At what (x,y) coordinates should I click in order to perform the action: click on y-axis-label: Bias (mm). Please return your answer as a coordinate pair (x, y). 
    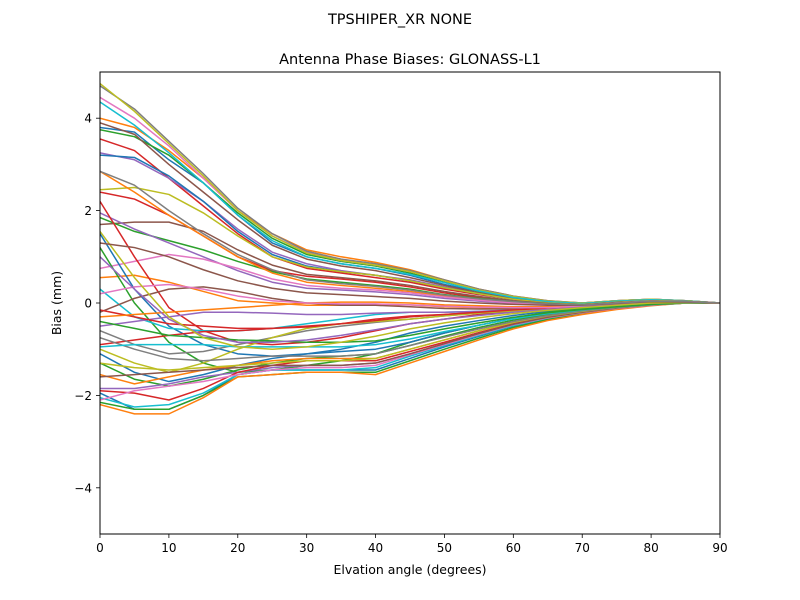
    Looking at the image, I should click on (56, 303).